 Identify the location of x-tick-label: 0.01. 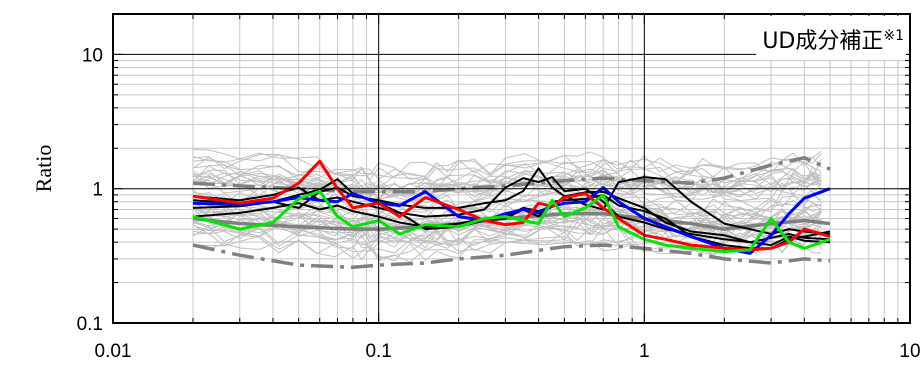
(113, 351).